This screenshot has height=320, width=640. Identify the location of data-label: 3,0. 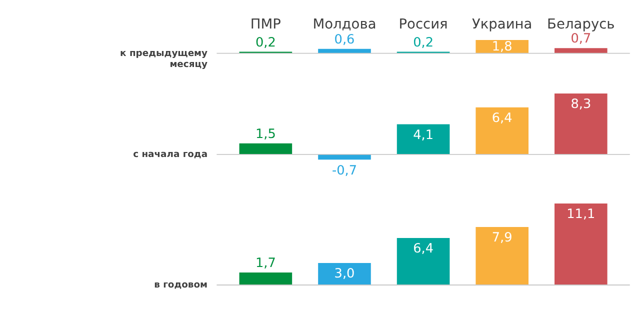
(344, 274).